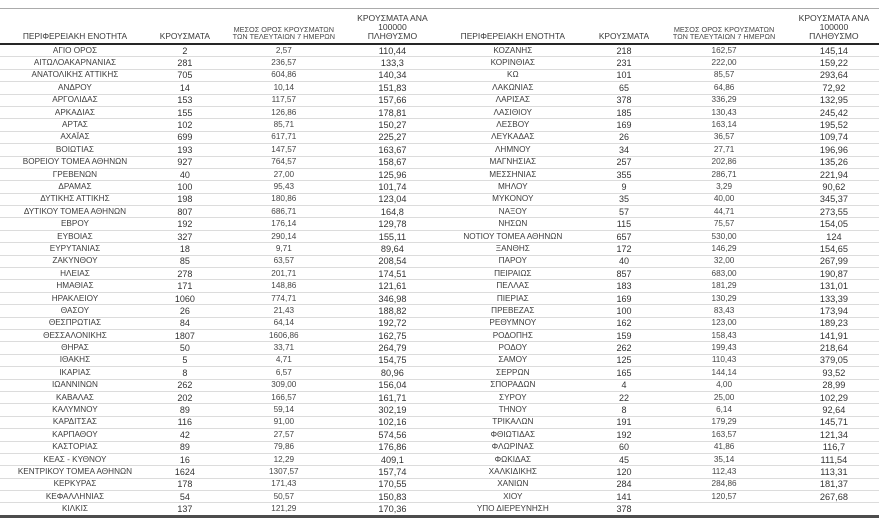  Describe the element at coordinates (392, 336) in the screenshot. I see `per100k-cell: 162,75` at that location.